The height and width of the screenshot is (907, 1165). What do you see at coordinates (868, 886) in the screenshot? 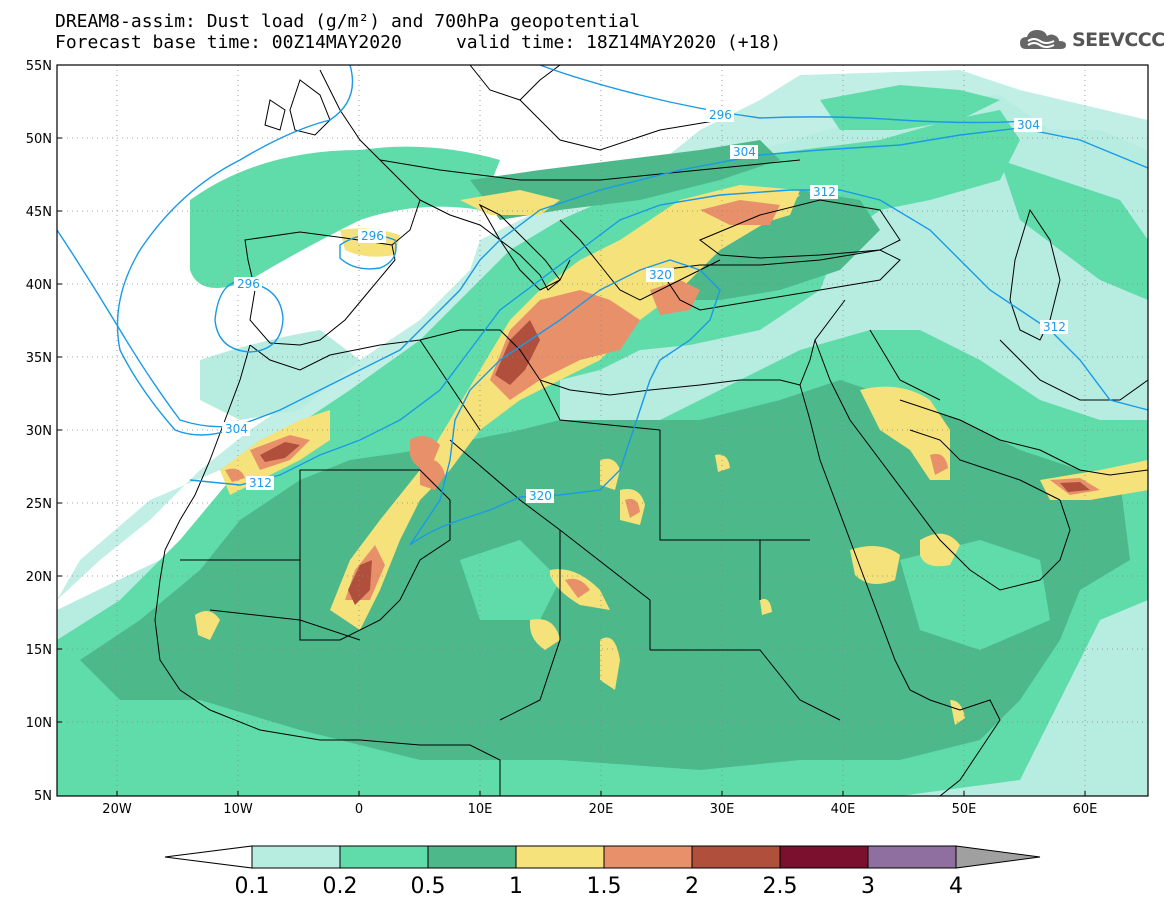
I see `colorbar-label: 3` at bounding box center [868, 886].